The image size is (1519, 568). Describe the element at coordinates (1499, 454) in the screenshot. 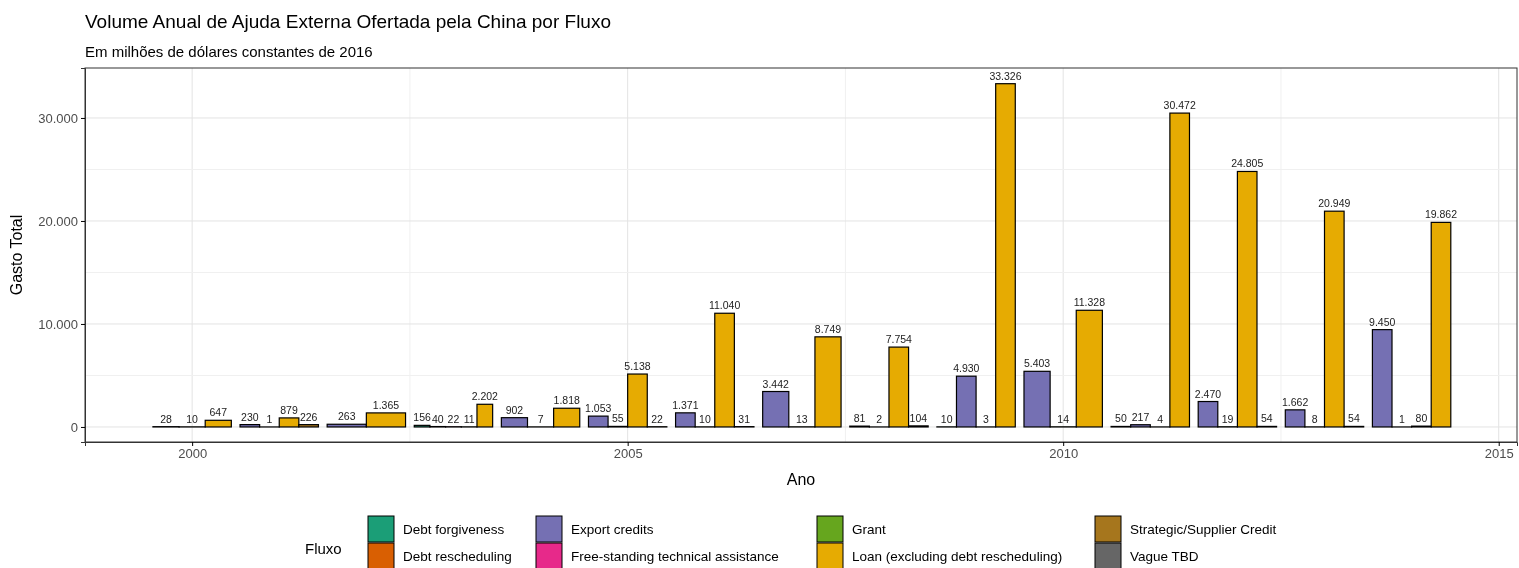

I see `x-tick-label: 2015` at that location.